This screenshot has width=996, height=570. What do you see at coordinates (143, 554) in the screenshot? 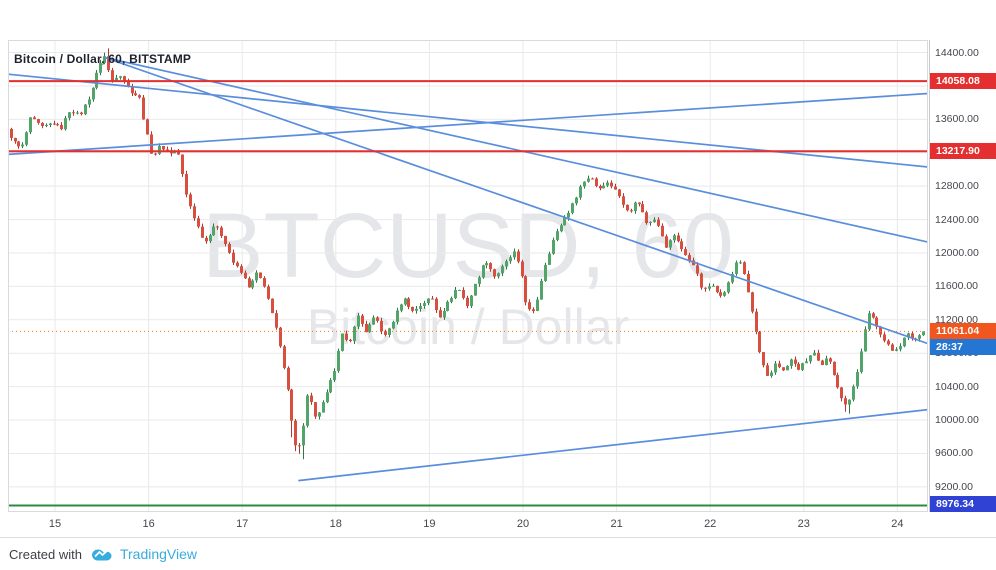
I see `tradingview-link: TradingView` at bounding box center [143, 554].